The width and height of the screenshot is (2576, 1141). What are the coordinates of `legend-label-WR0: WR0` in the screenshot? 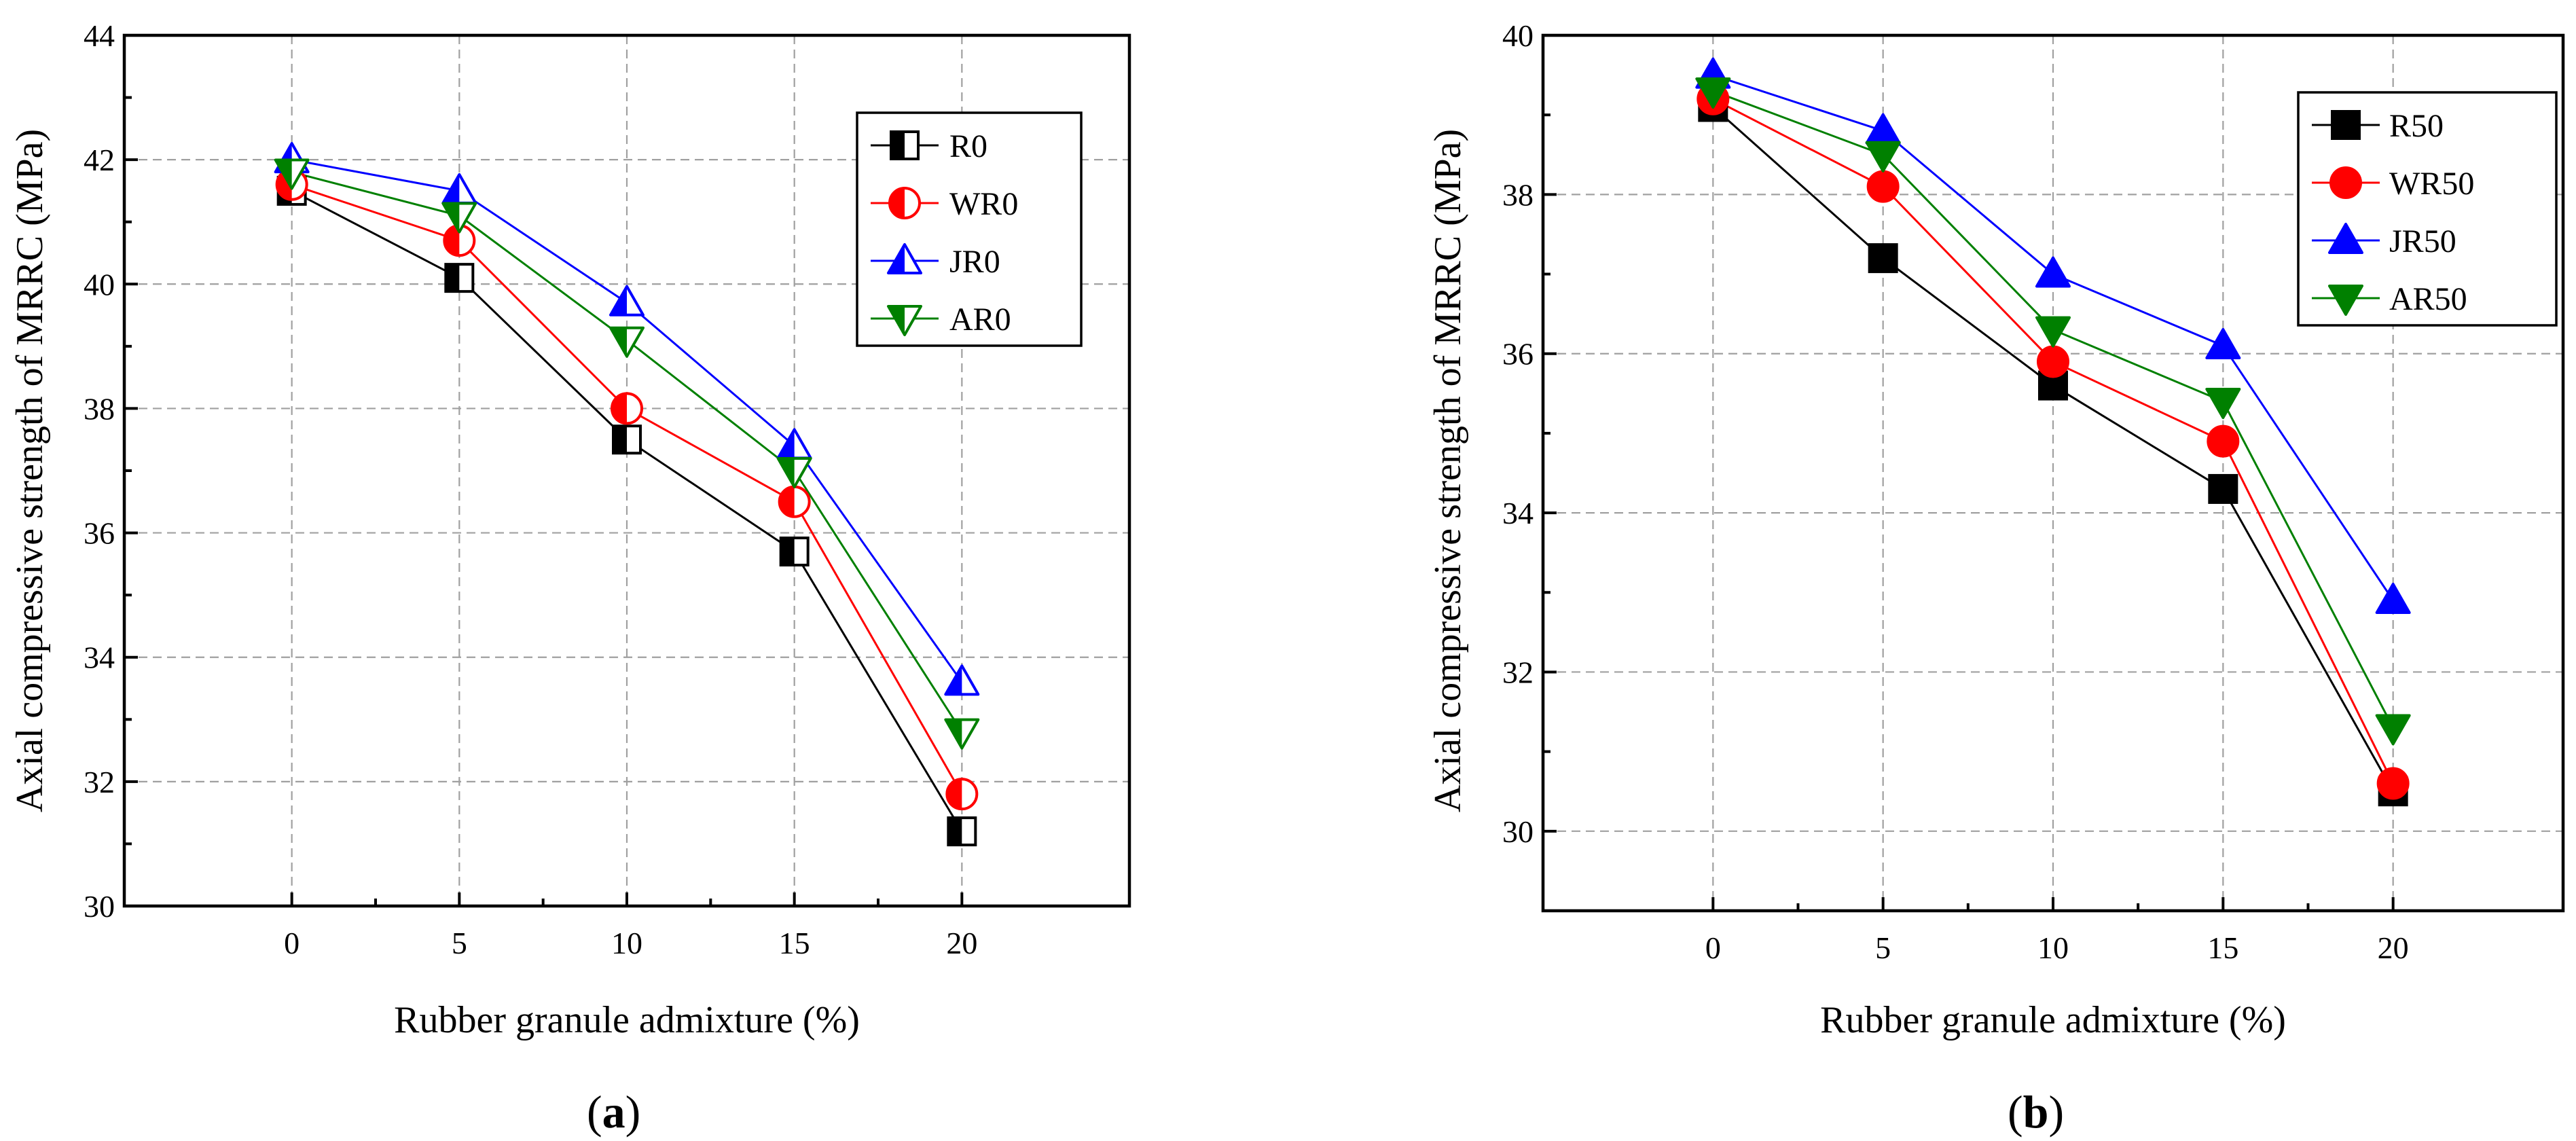 It's located at (984, 204).